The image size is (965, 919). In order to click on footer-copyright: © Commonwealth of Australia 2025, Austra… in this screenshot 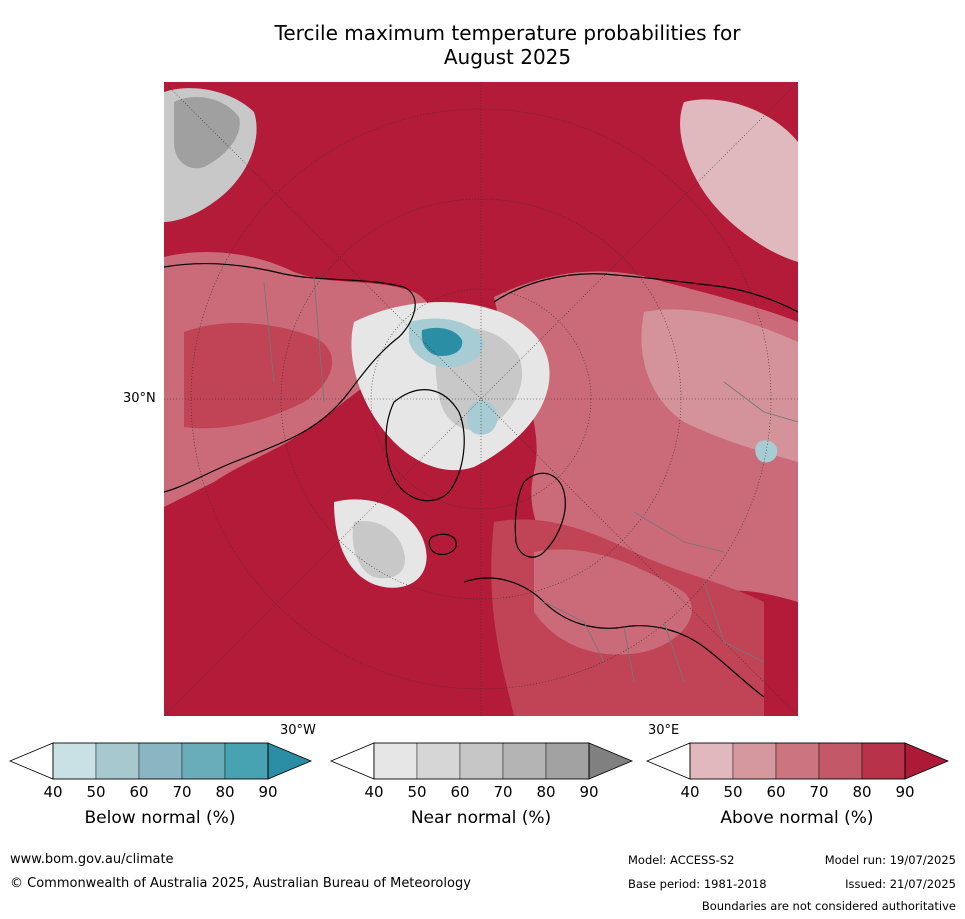, I will do `click(240, 883)`.